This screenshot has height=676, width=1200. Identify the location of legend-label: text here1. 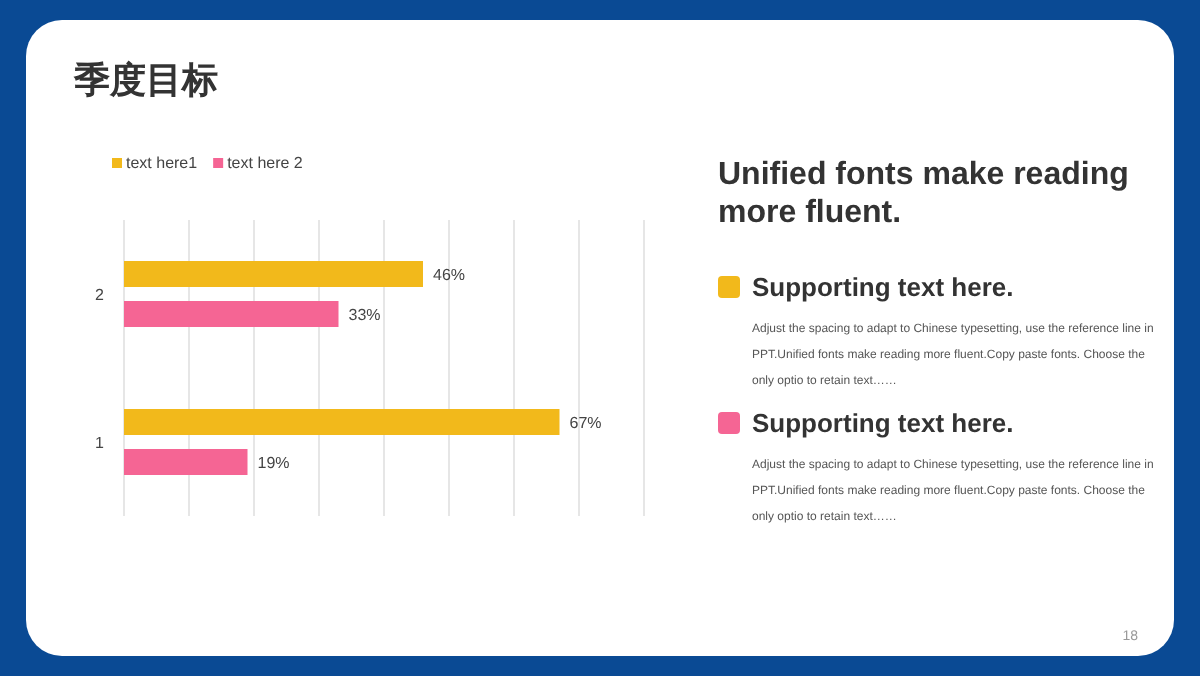
(162, 163).